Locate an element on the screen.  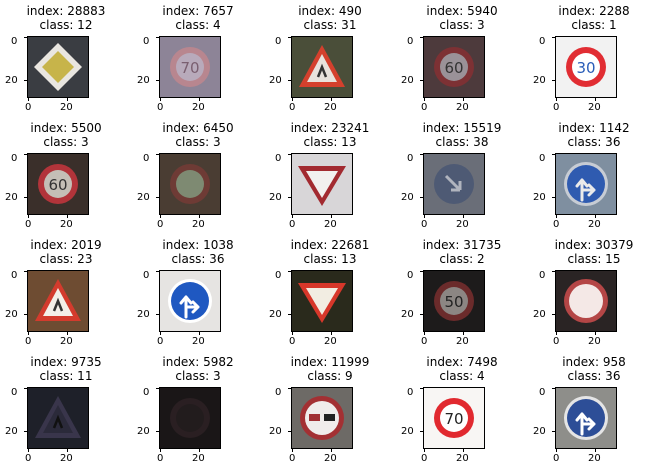
image-panel: index: 5982 class: 3 0 20 0 20 is located at coordinates (198, 409).